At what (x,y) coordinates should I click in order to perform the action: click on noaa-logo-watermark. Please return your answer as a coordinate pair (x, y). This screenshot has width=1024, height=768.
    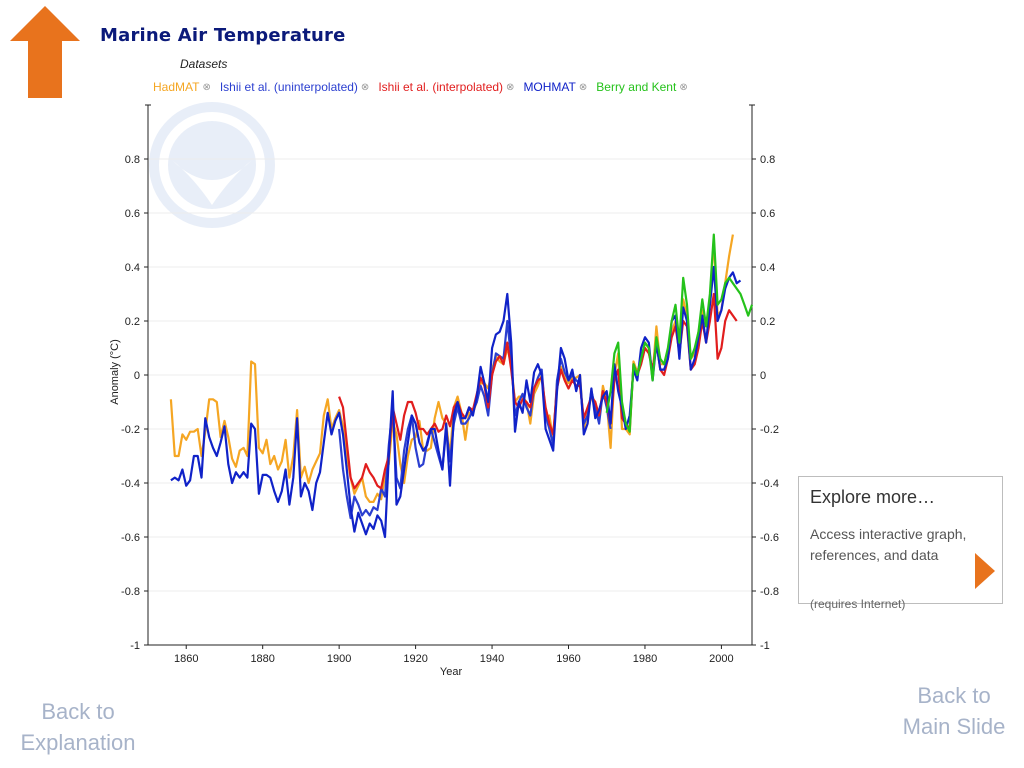
    Looking at the image, I should click on (212, 165).